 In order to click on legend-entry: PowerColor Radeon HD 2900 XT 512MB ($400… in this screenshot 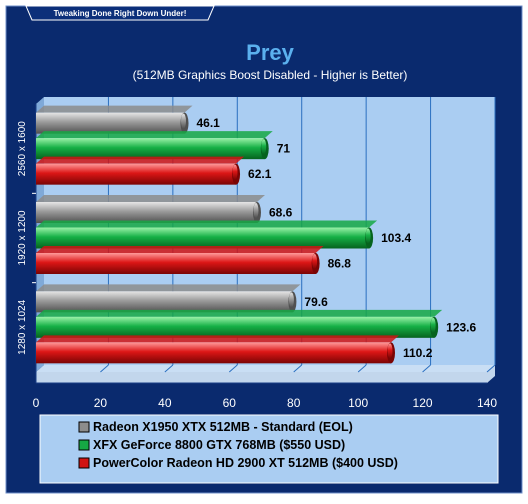, I will do `click(245, 463)`.